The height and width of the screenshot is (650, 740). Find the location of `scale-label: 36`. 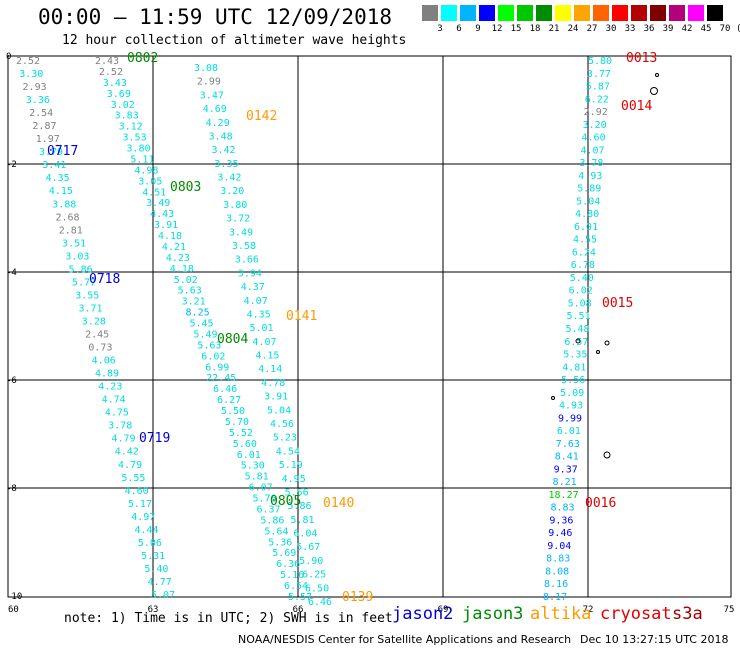

scale-label: 36 is located at coordinates (649, 29).